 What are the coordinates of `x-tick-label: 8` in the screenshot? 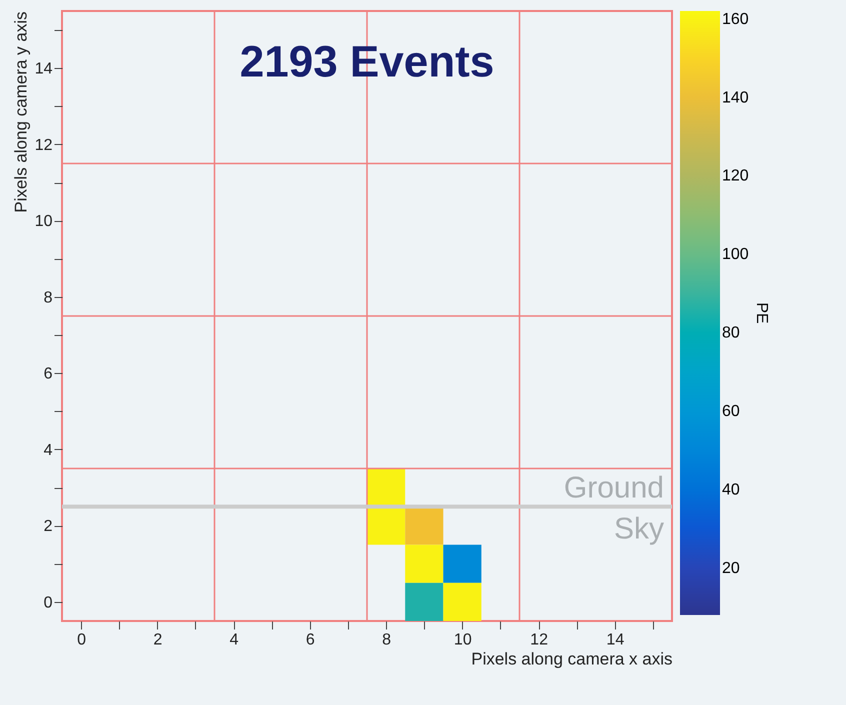 It's located at (387, 640).